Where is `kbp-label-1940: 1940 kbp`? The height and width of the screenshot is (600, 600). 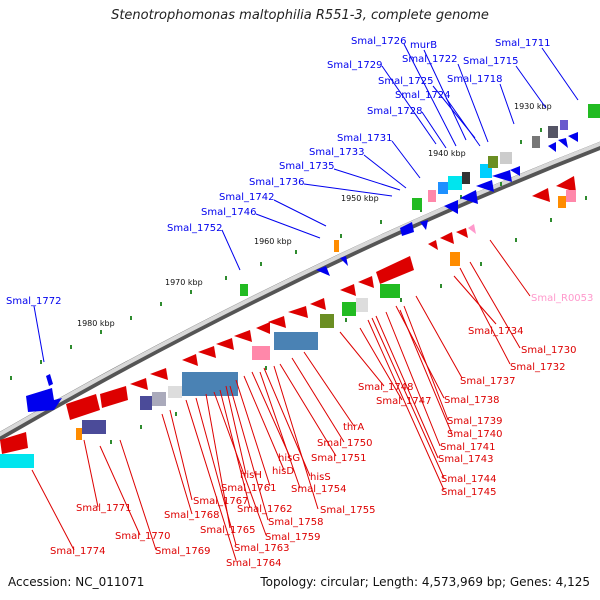 kbp-label-1940: 1940 kbp is located at coordinates (447, 153).